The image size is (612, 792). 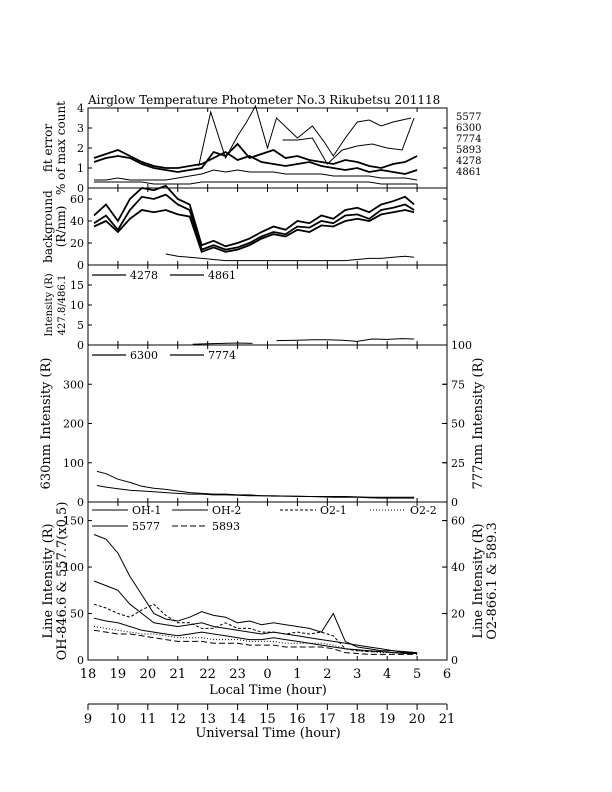 What do you see at coordinates (478, 580) in the screenshot?
I see `y-axis-label-right: Line Intensity (R)` at bounding box center [478, 580].